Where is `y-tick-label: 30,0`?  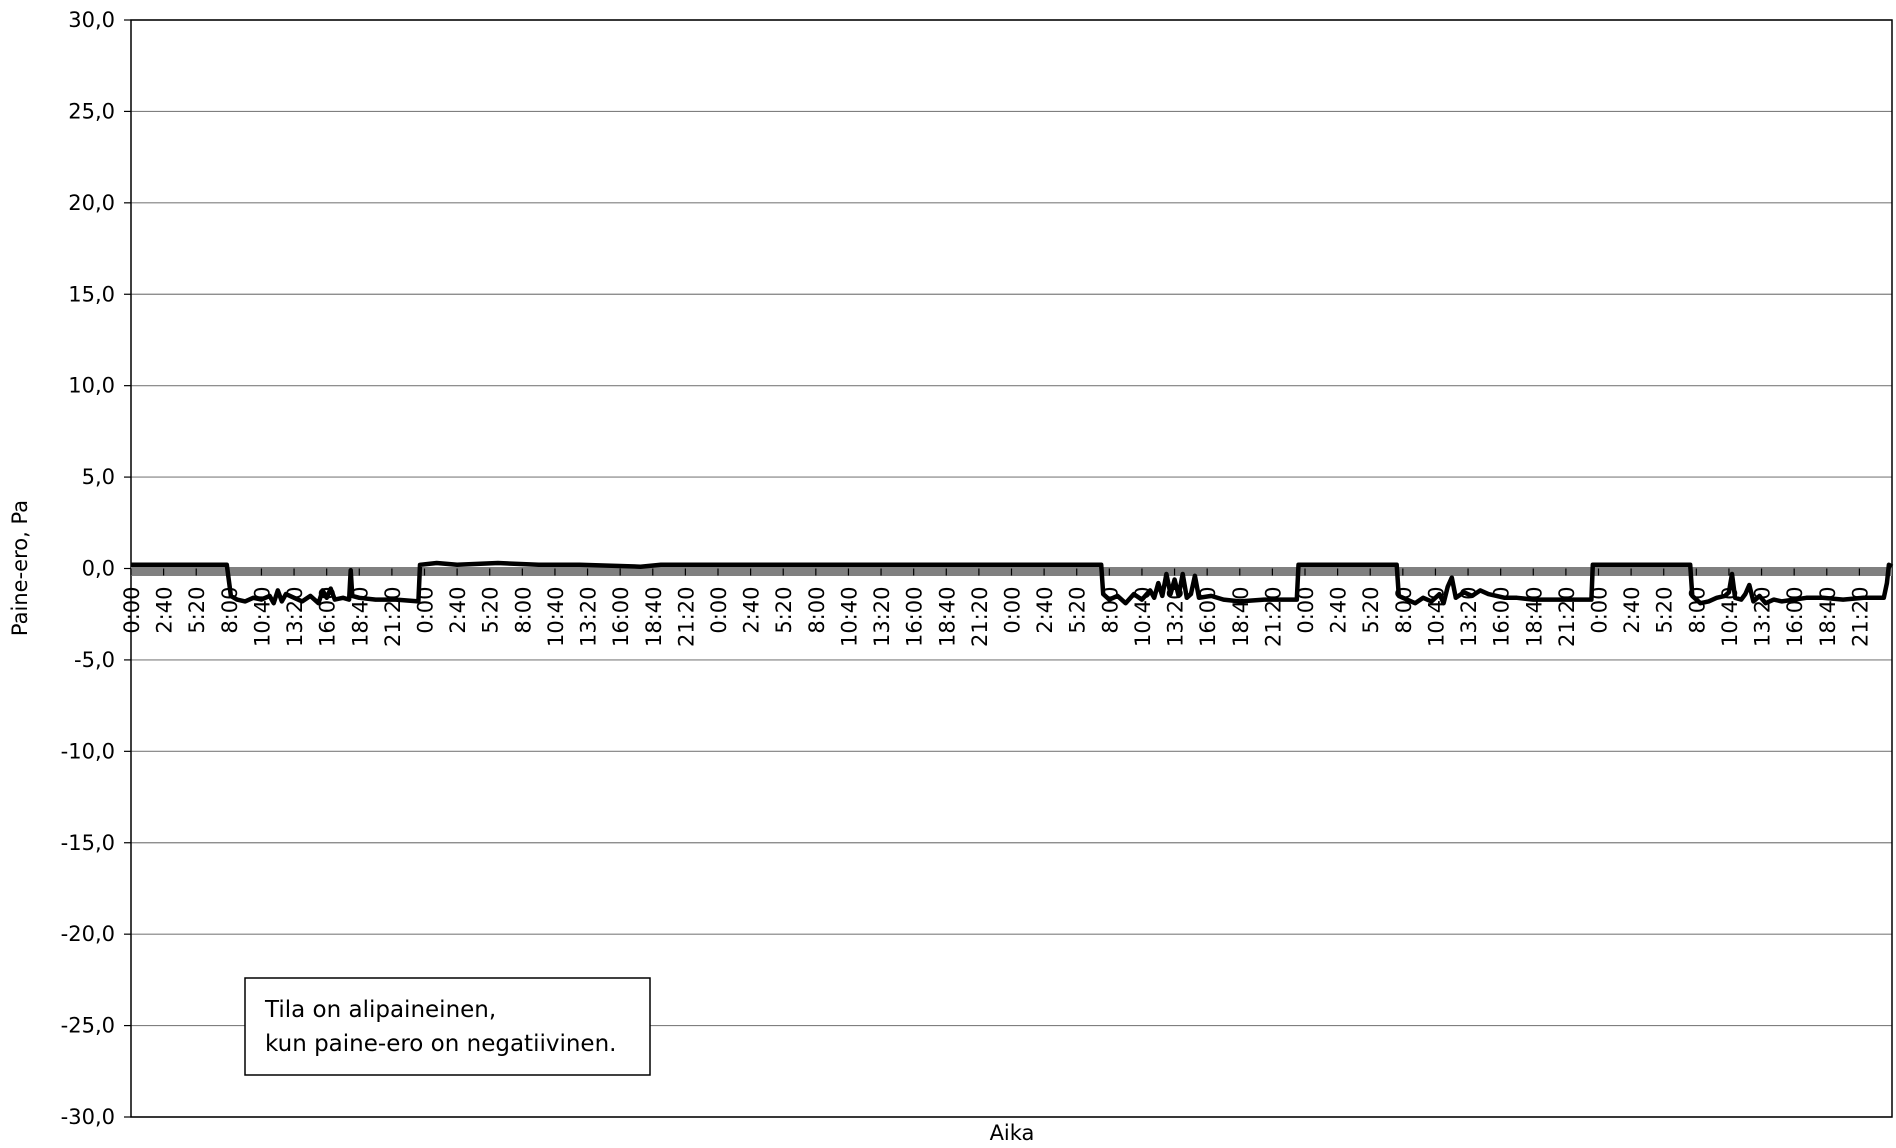
y-tick-label: 30,0 is located at coordinates (91, 20).